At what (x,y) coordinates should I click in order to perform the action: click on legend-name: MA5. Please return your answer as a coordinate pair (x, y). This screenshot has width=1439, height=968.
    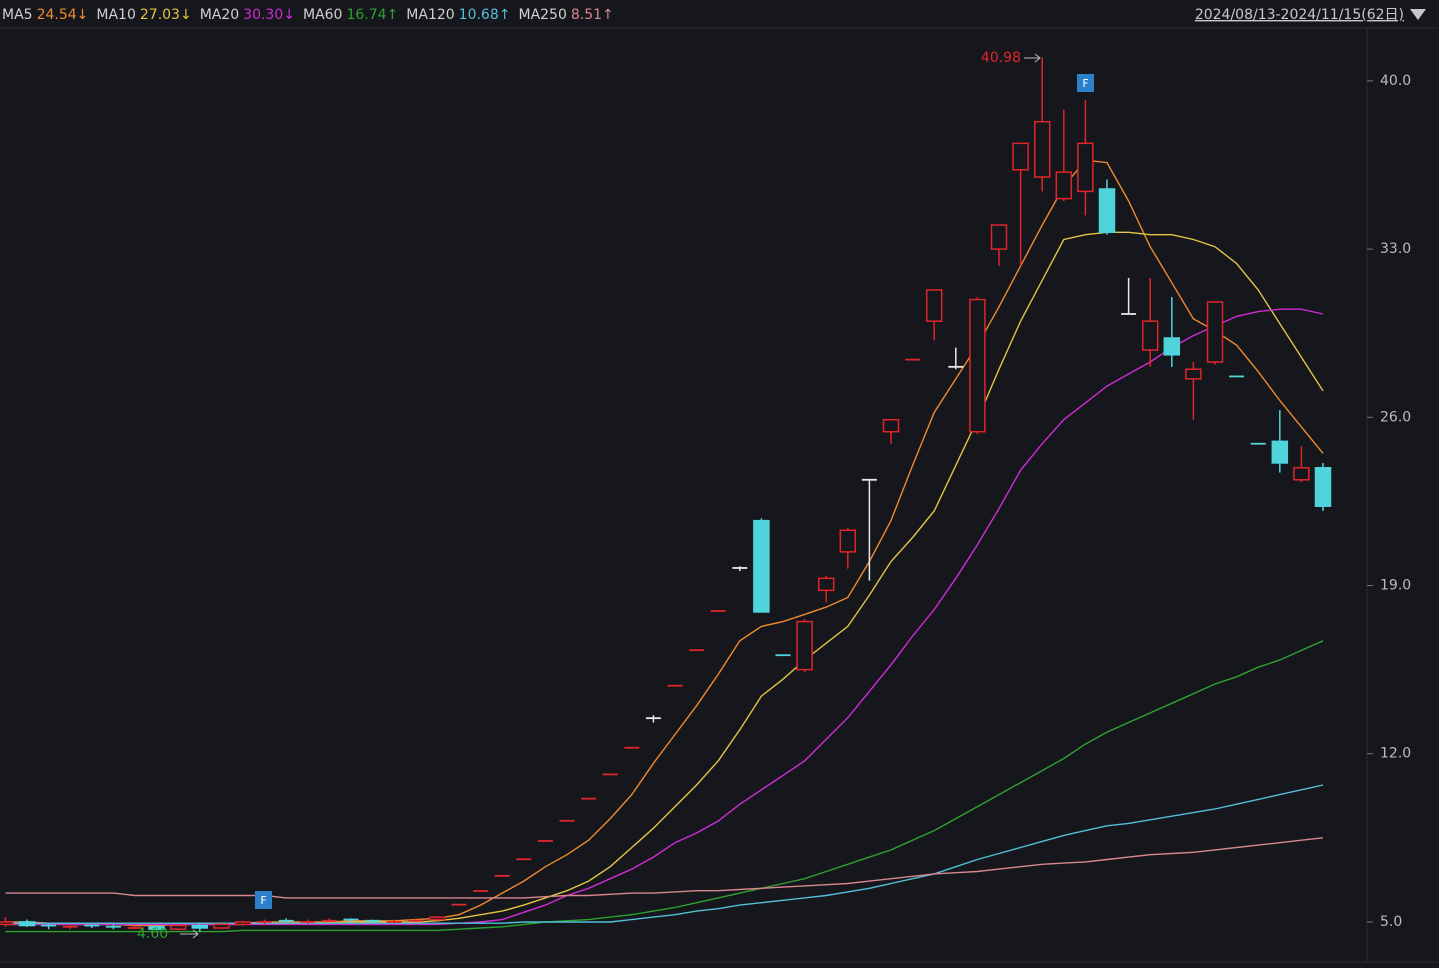
    Looking at the image, I should click on (17, 15).